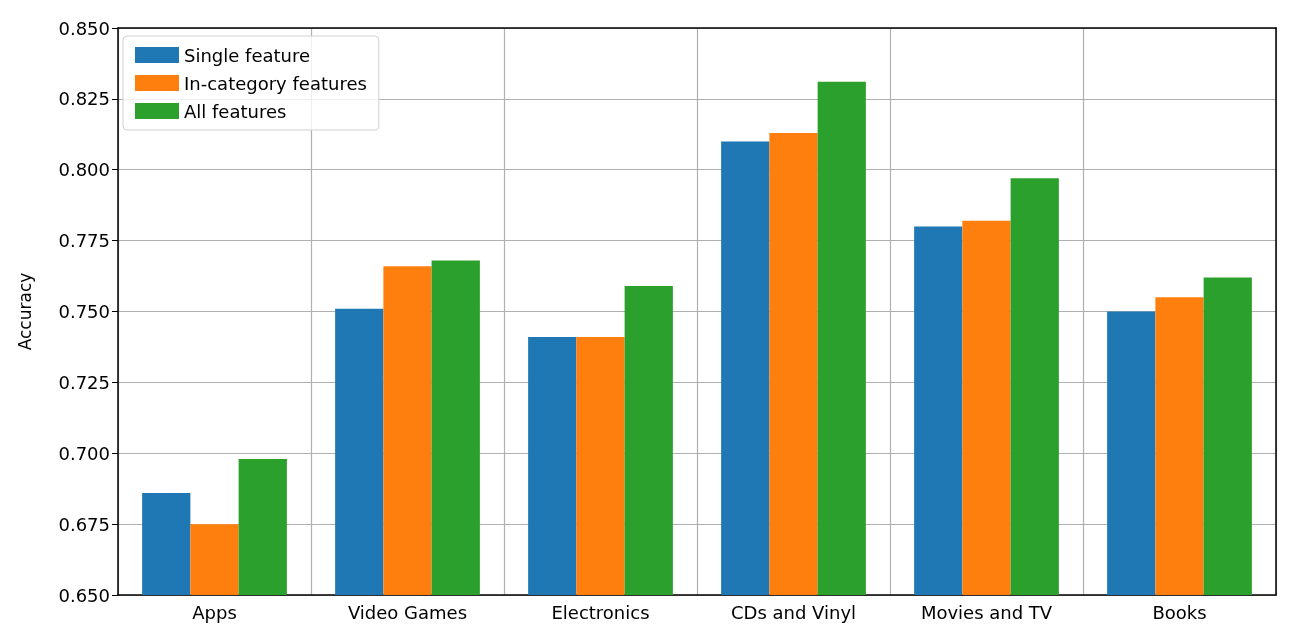 The width and height of the screenshot is (1292, 637). I want to click on legend-label: In-category features, so click(275, 83).